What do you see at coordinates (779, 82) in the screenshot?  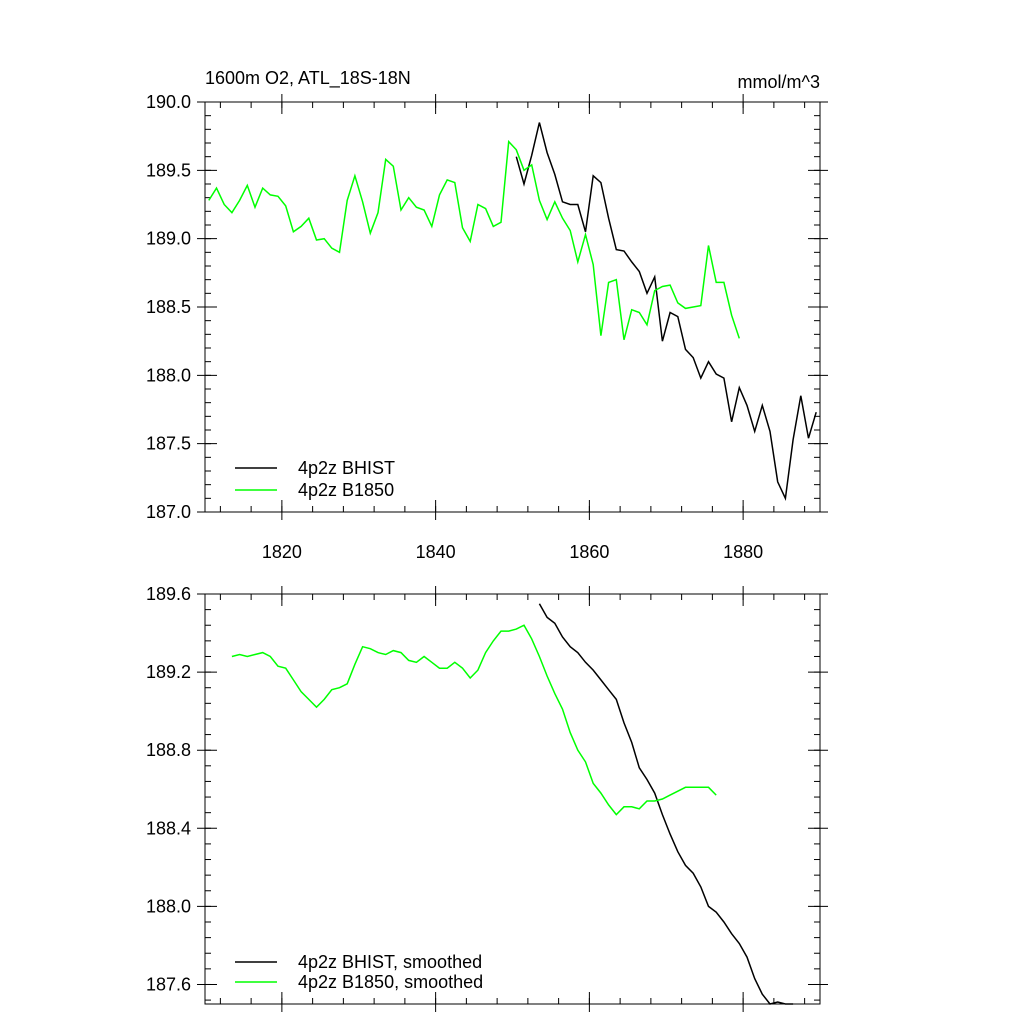 I see `units-label: mmol/m^3` at bounding box center [779, 82].